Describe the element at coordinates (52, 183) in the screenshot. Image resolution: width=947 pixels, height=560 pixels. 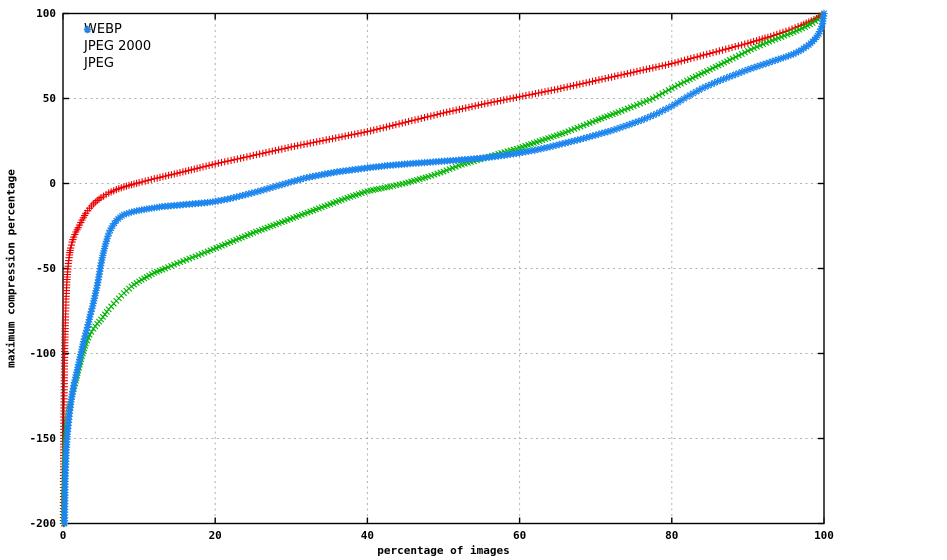
I see `y-tick-label: 0` at that location.